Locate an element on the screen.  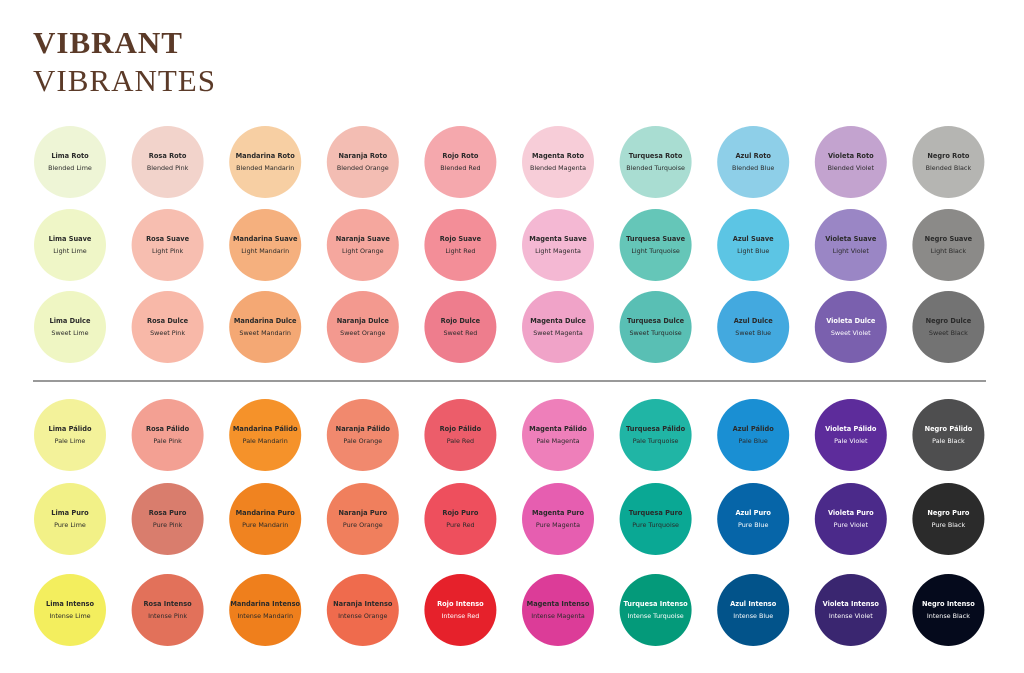
swatch-label: Light Violet is located at coordinates (851, 251).